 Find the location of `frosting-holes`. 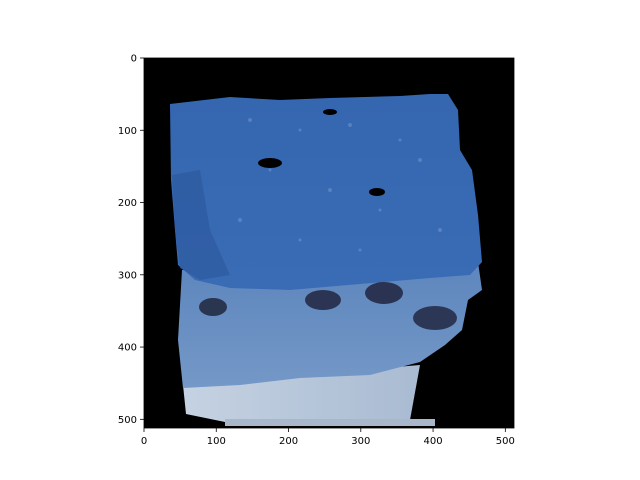

frosting-holes is located at coordinates (321, 152).